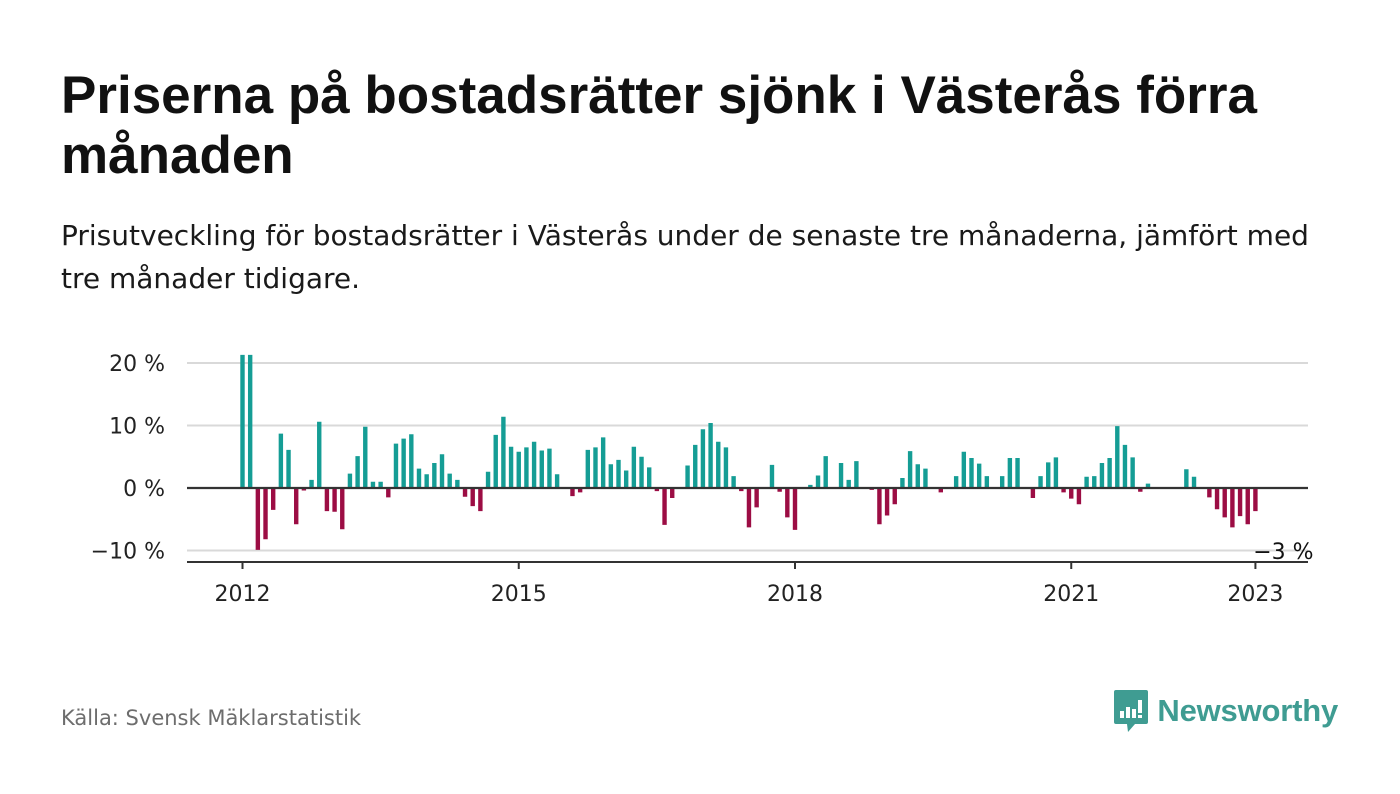 This screenshot has height=794, width=1400. Describe the element at coordinates (795, 594) in the screenshot. I see `x-tick-label: 2018` at that location.